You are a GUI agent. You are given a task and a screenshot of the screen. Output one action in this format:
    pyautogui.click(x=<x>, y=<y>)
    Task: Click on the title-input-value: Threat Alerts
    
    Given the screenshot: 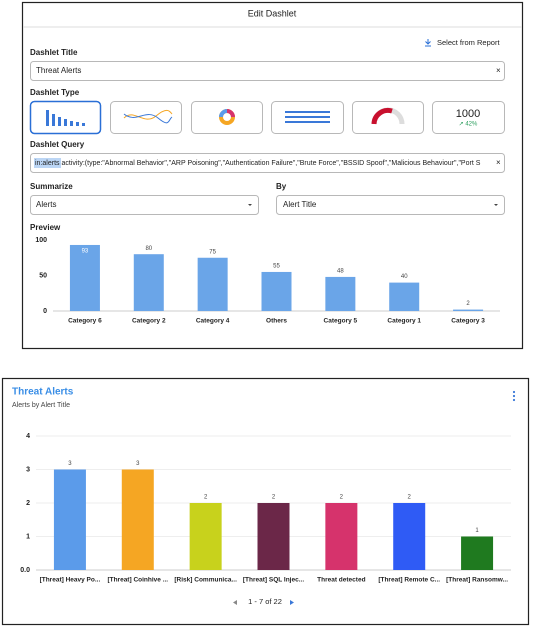 What is the action you would take?
    pyautogui.click(x=58, y=70)
    